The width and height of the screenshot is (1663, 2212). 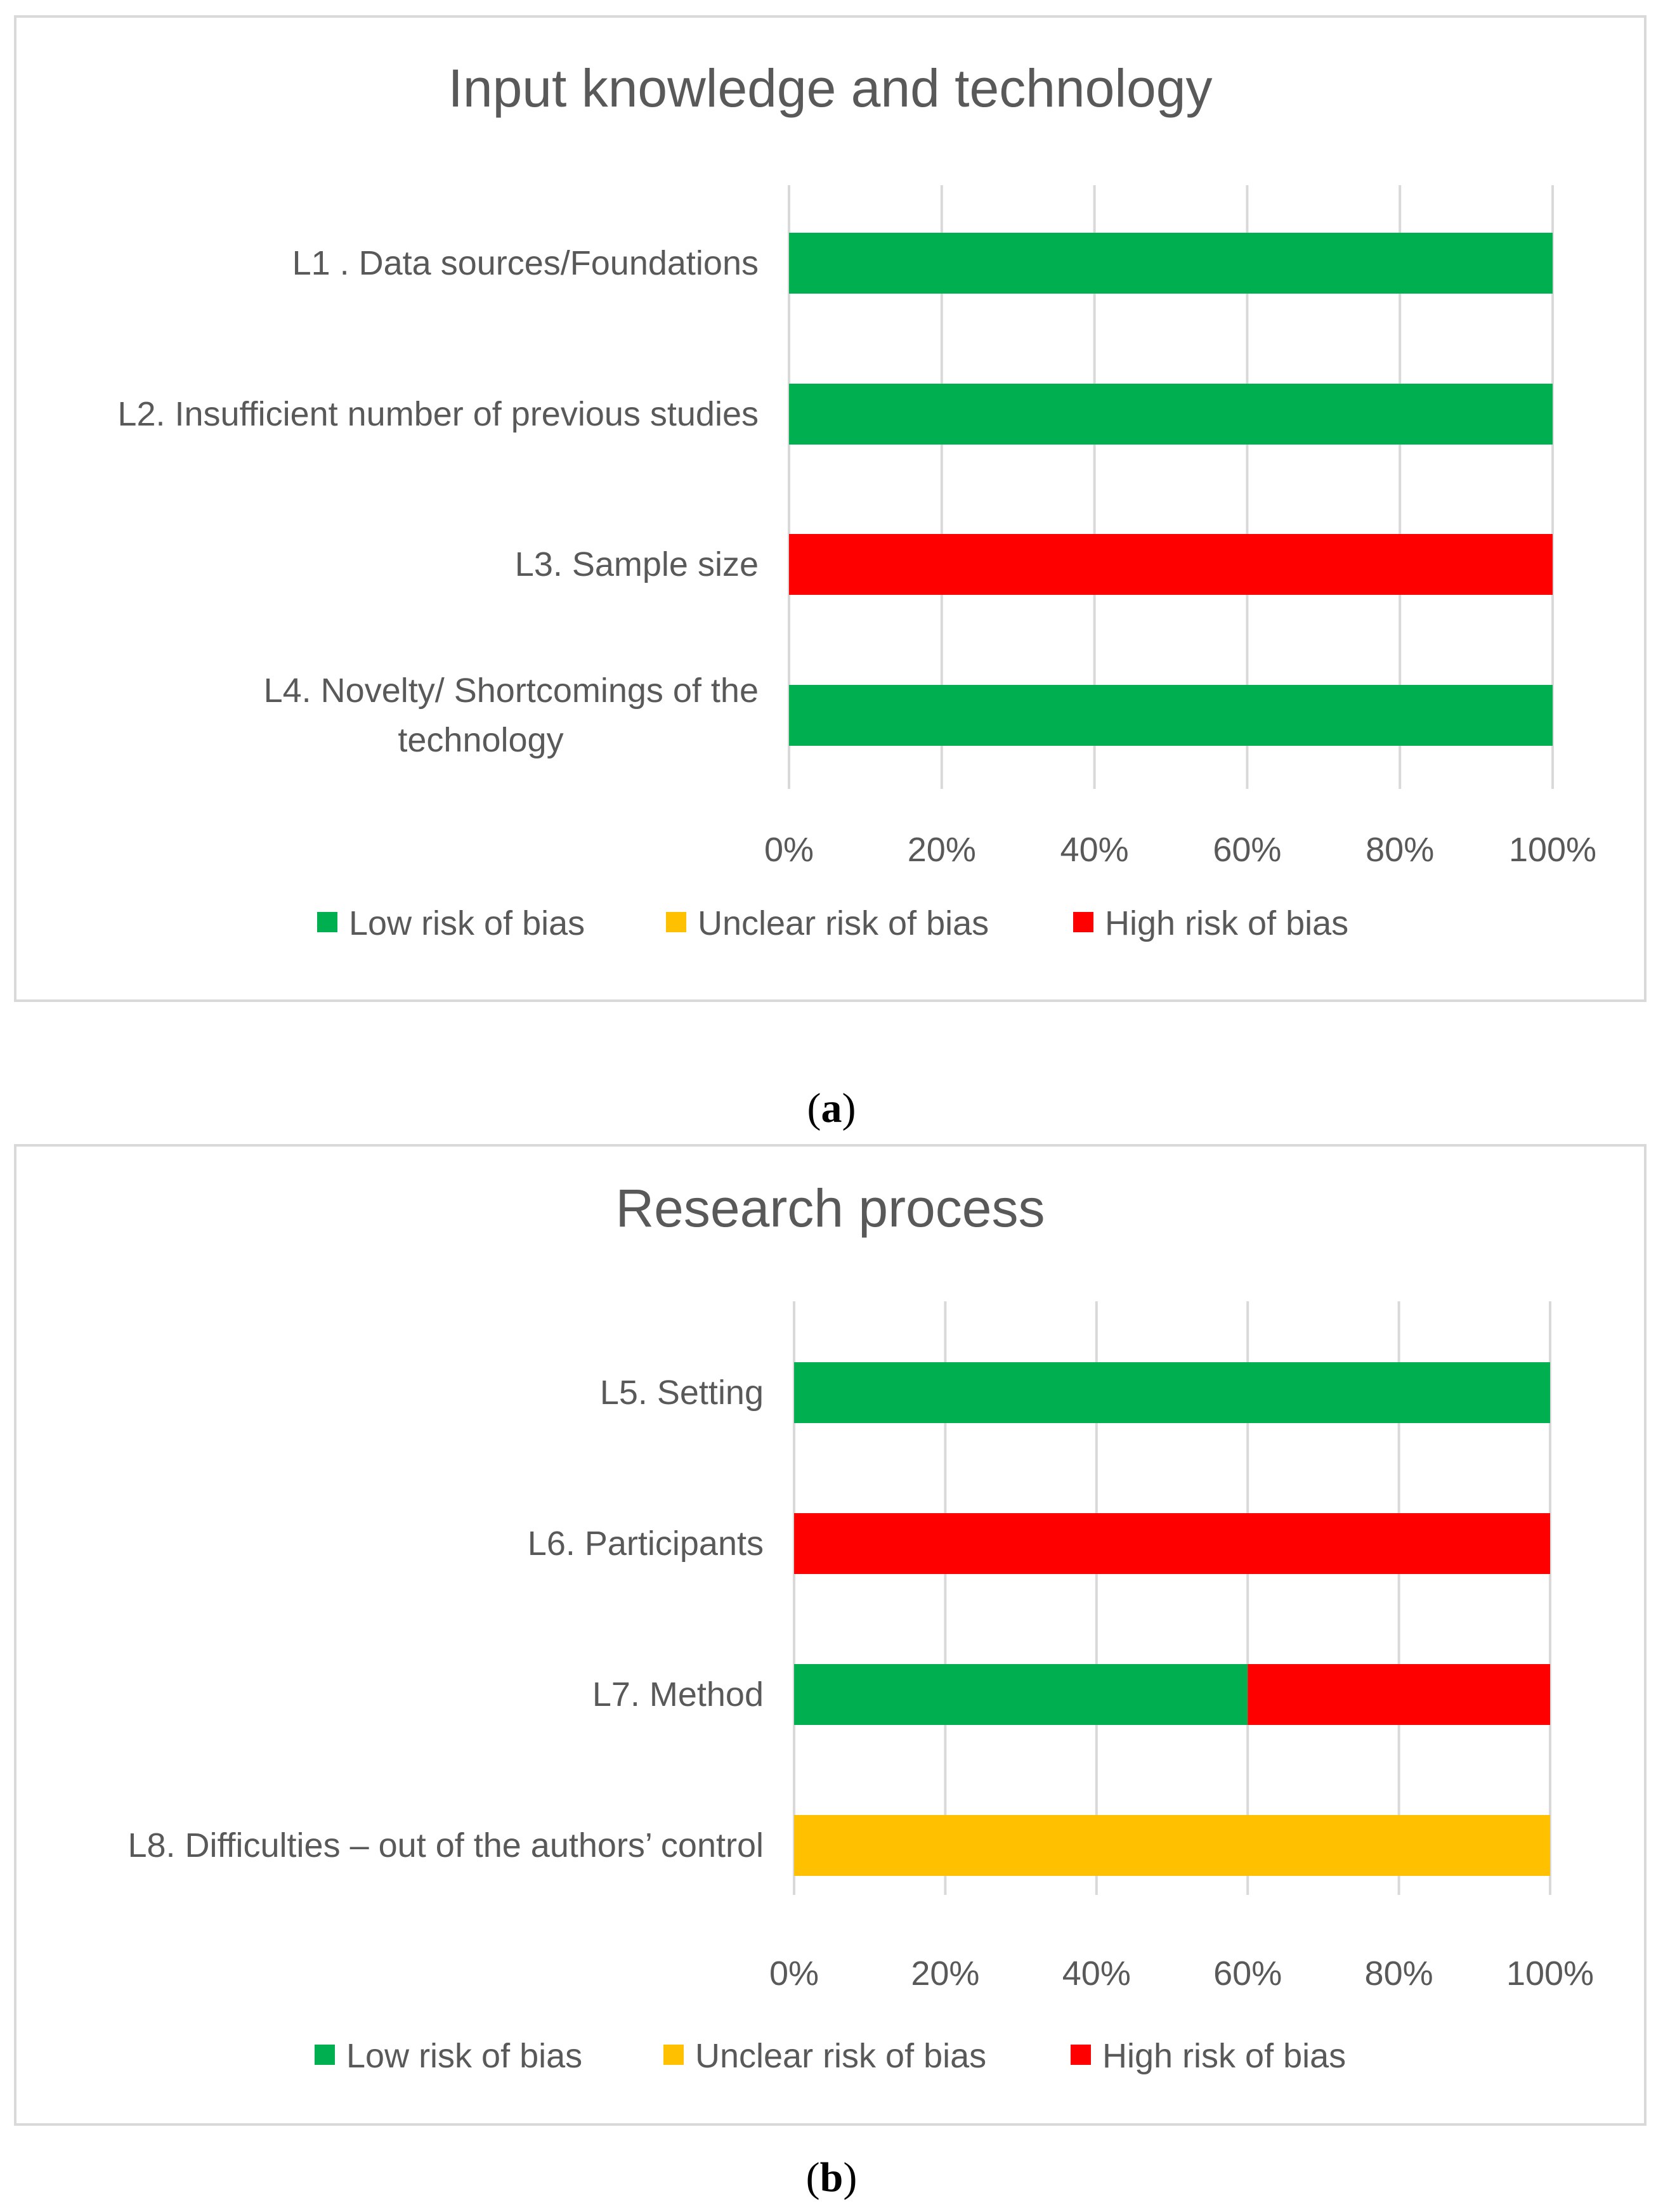 What do you see at coordinates (1226, 923) in the screenshot?
I see `chart-a-legend-label: High risk of bias` at bounding box center [1226, 923].